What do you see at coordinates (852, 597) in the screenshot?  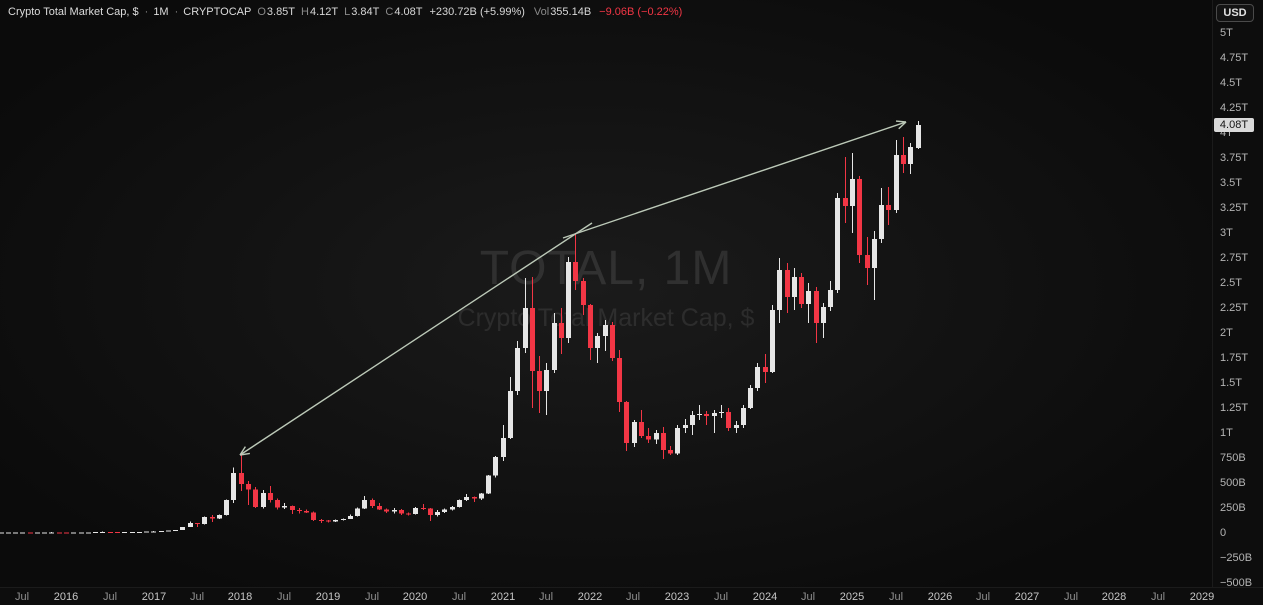 I see `time-tick-label: 2025` at bounding box center [852, 597].